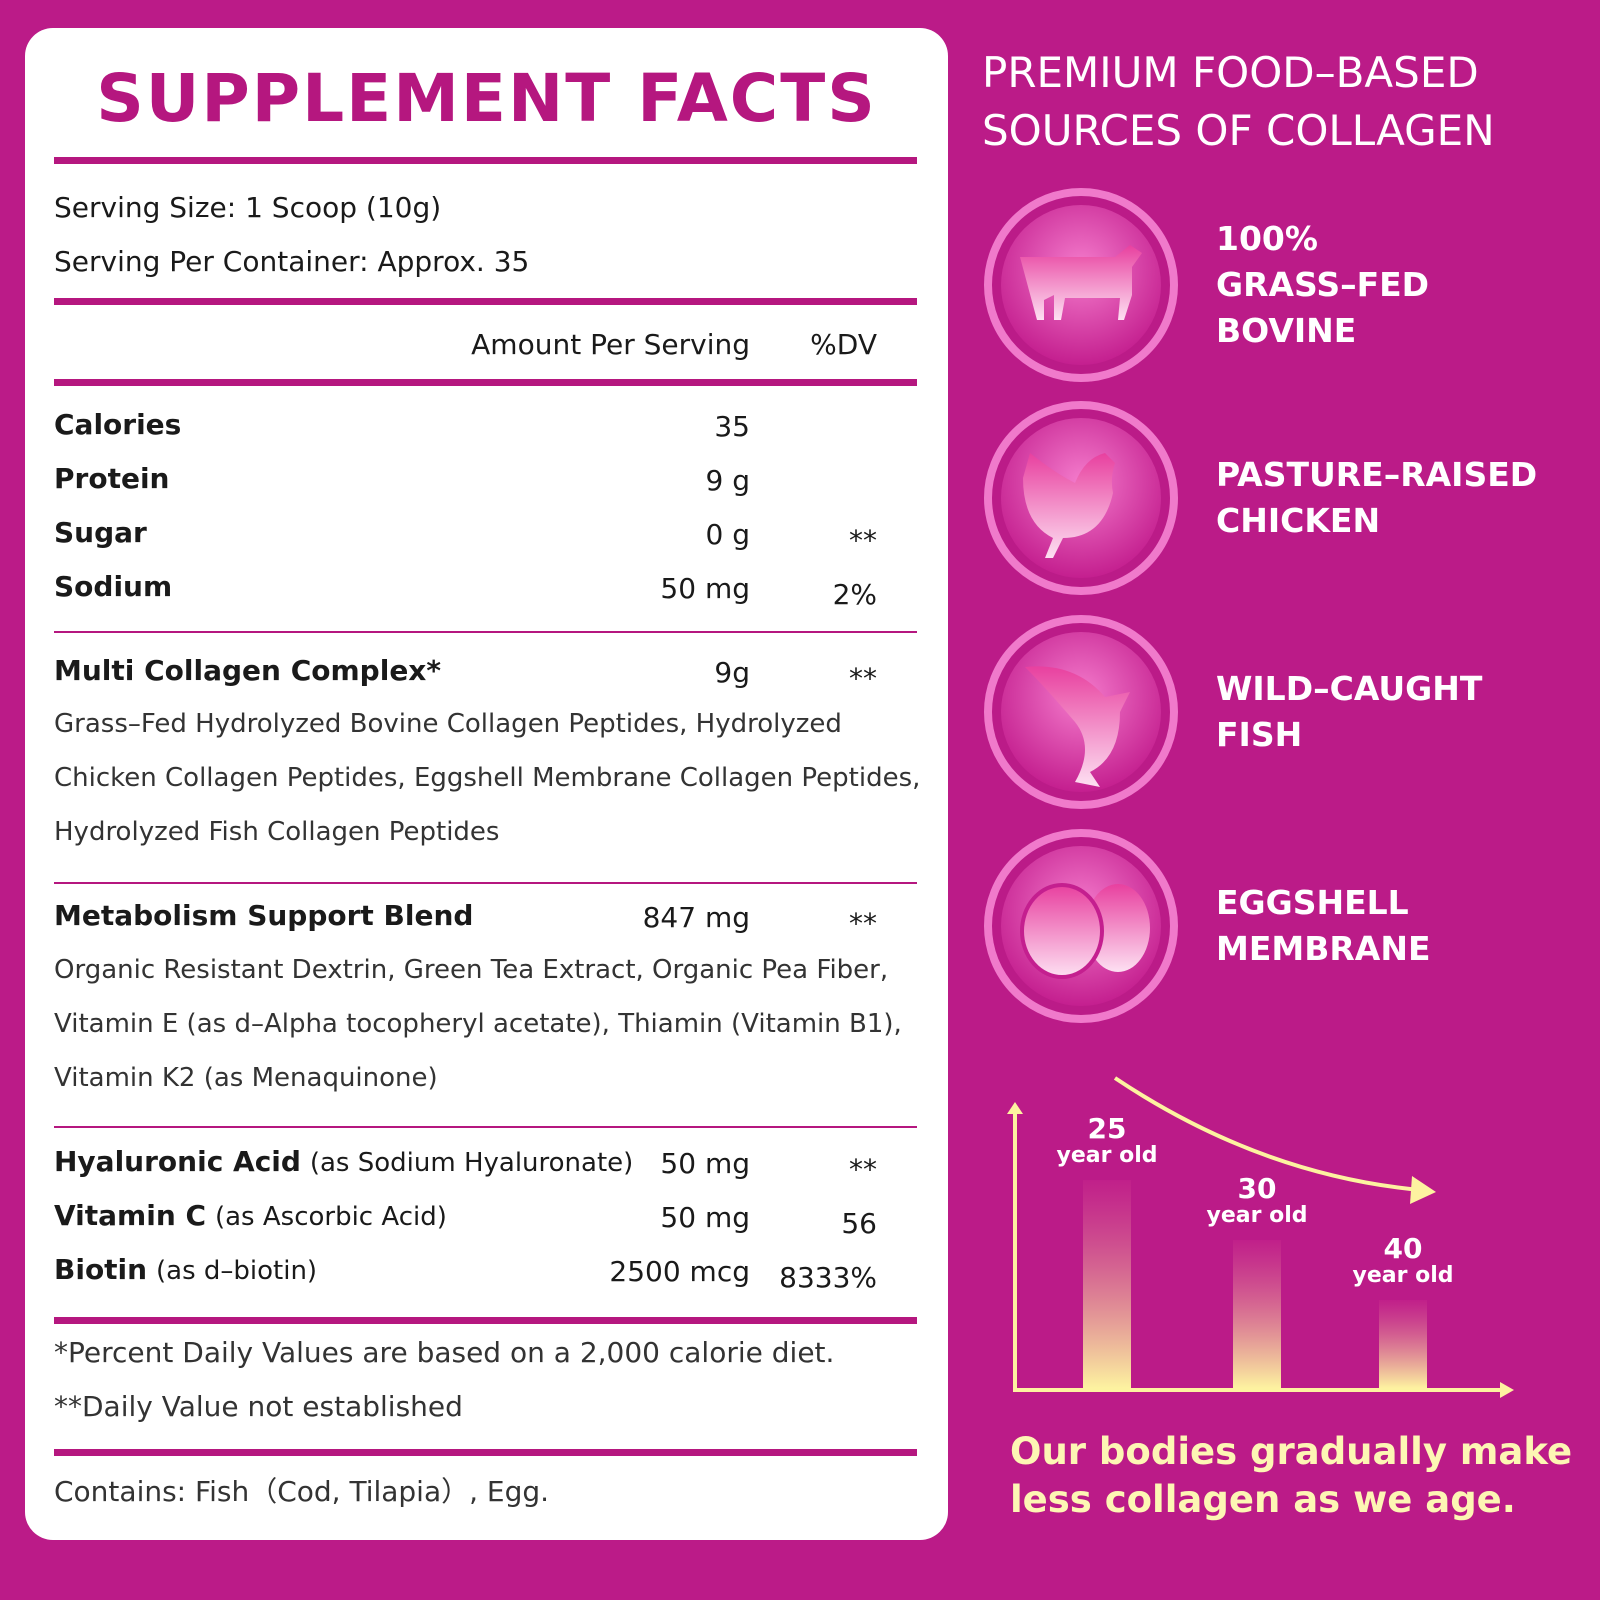  I want to click on cow-icon, so click(1081, 282).